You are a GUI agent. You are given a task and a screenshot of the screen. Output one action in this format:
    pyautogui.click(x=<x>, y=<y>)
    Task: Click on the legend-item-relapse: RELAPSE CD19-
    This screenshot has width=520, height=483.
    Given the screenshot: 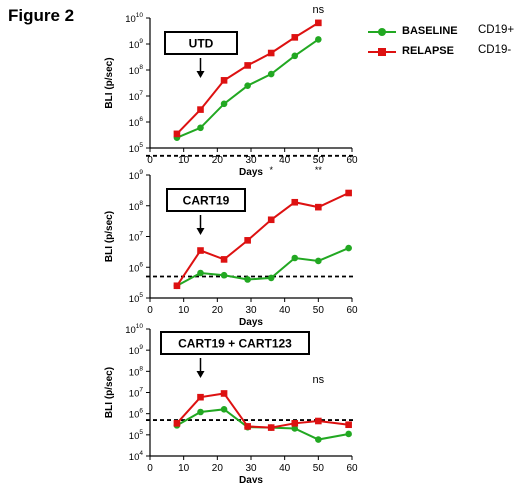 What is the action you would take?
    pyautogui.click(x=443, y=52)
    